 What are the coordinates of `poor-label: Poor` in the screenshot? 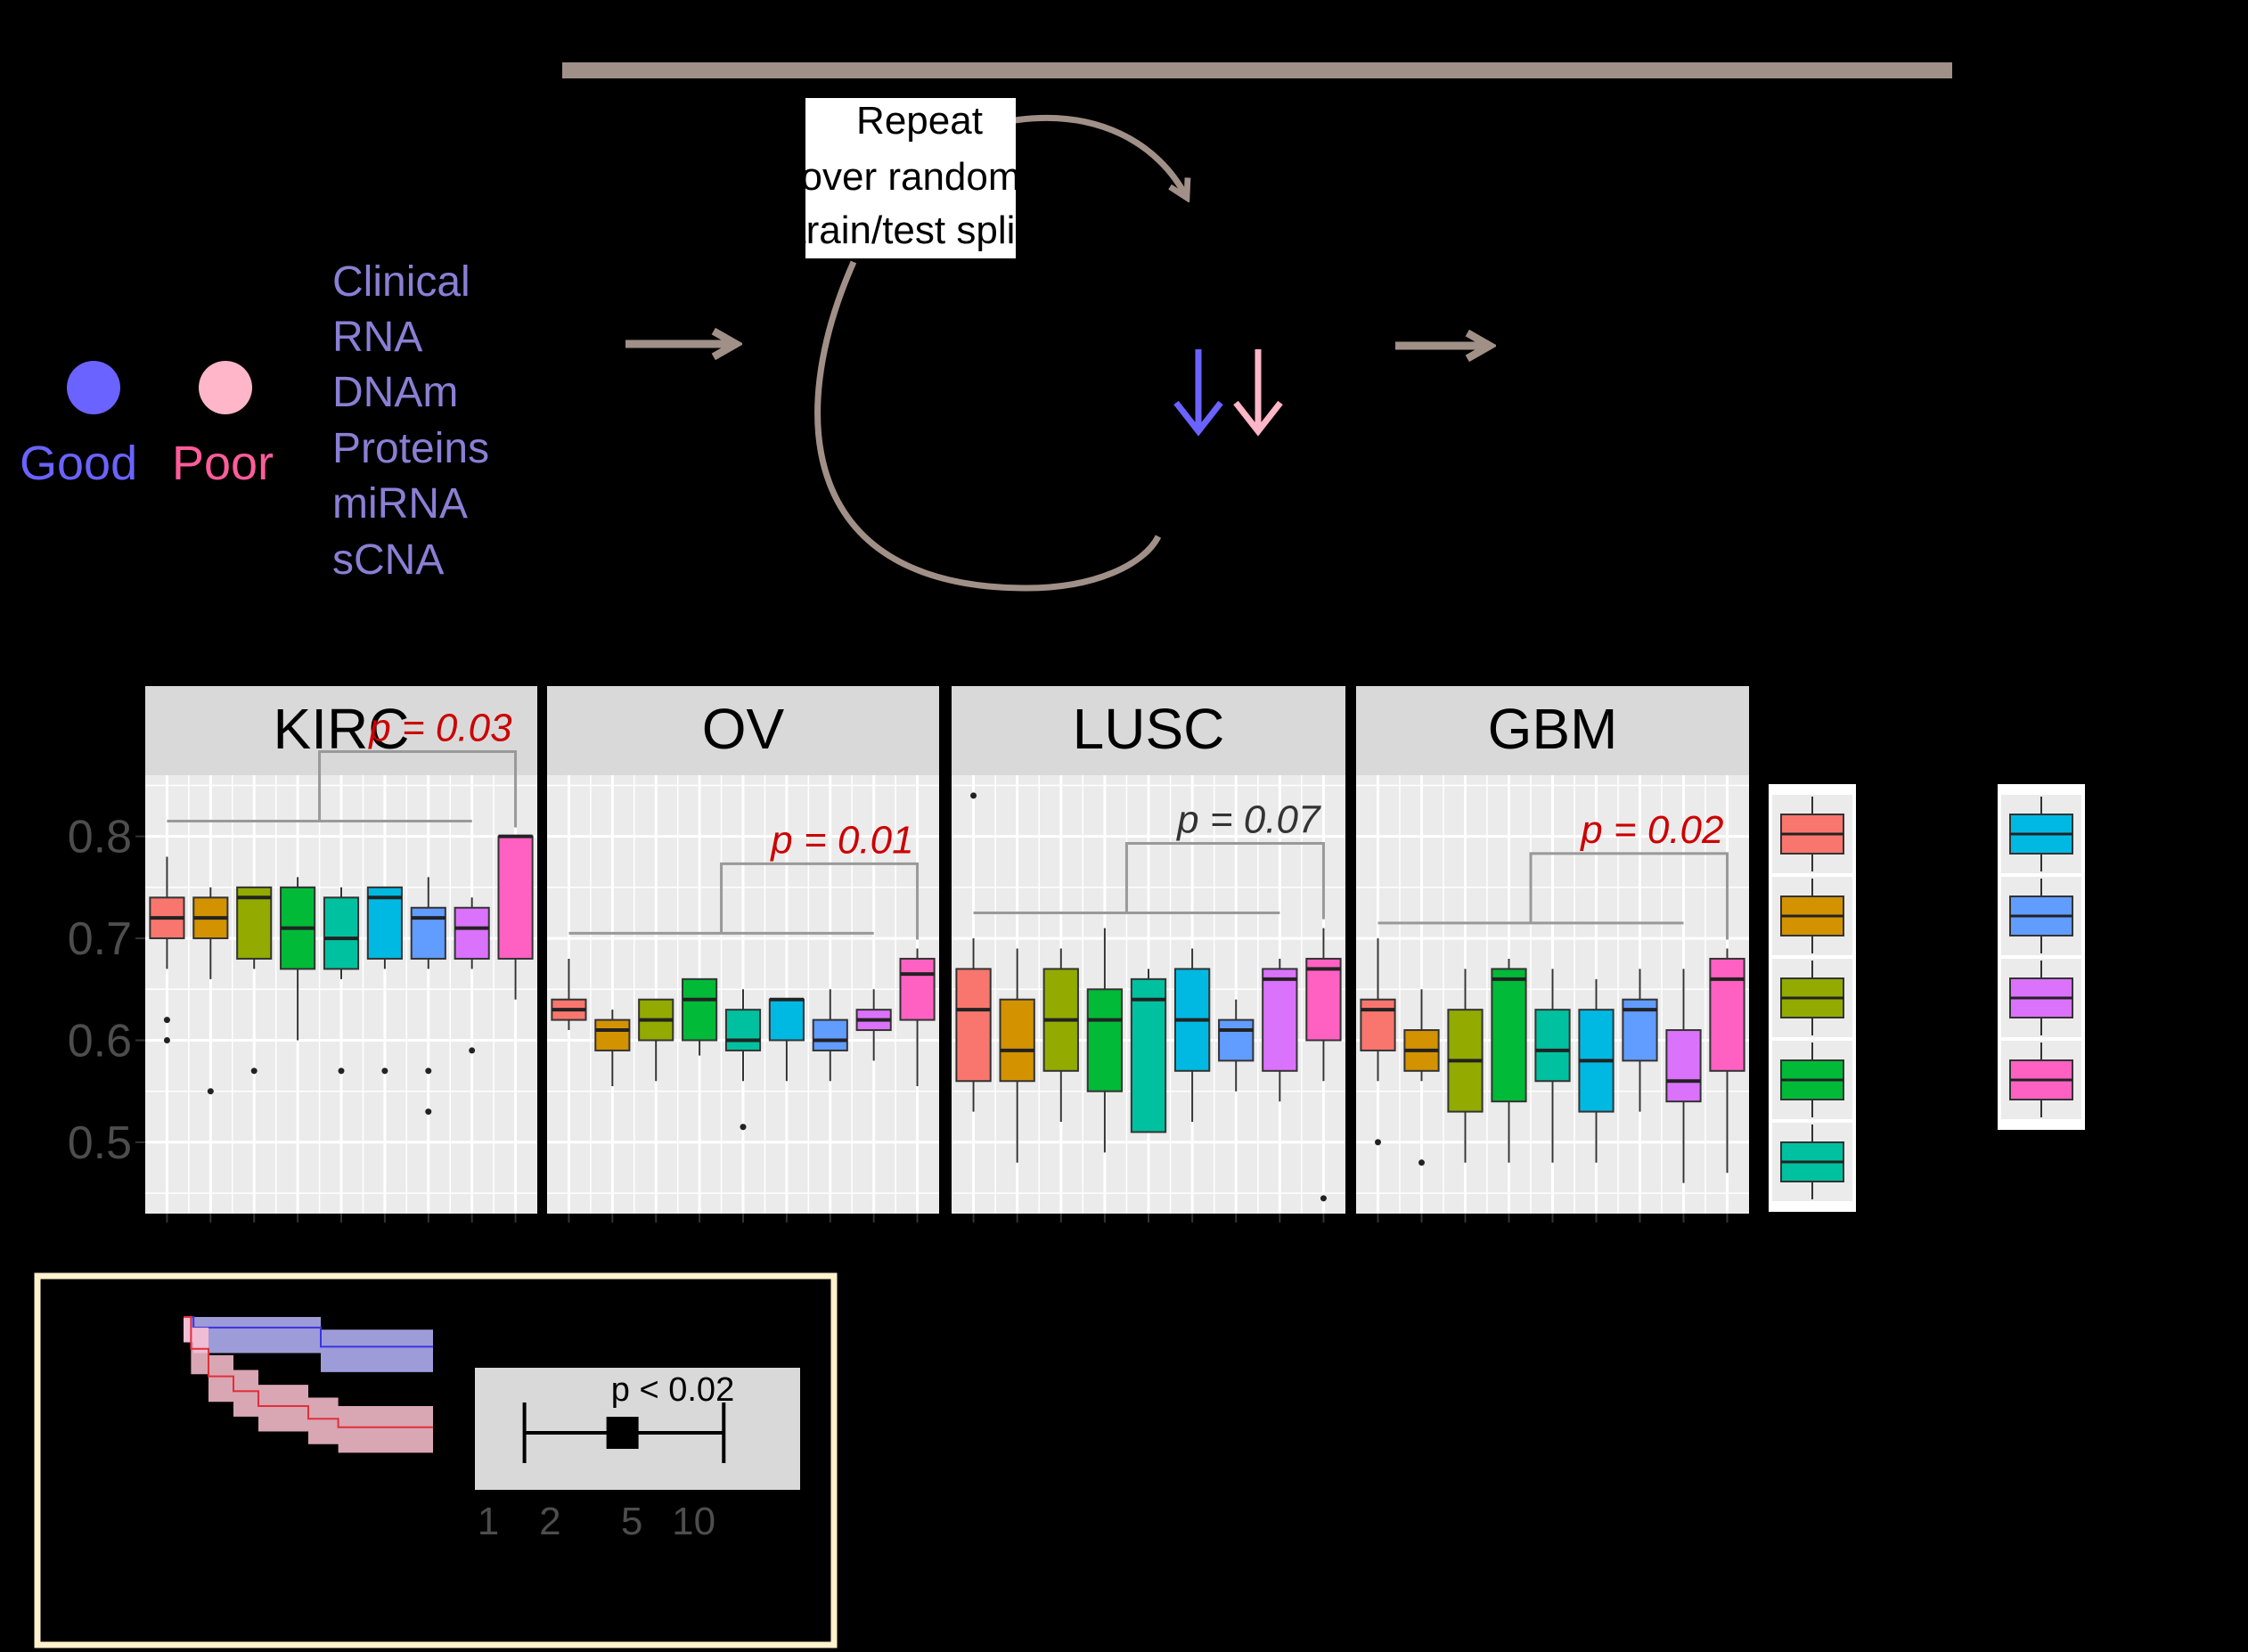 It's located at (223, 463).